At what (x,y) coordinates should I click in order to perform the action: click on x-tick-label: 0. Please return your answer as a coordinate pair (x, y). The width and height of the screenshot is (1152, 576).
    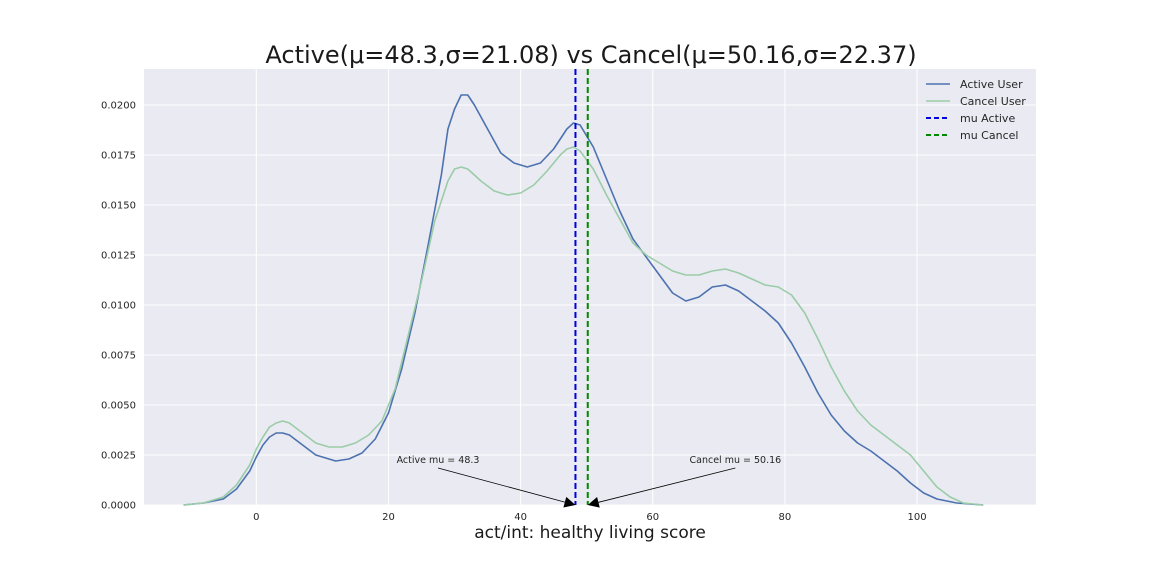
    Looking at the image, I should click on (256, 517).